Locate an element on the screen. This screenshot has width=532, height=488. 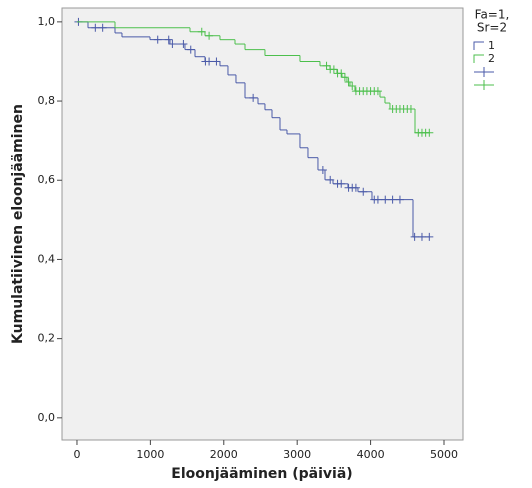
y-tick-label: 0,2 is located at coordinates (47, 338).